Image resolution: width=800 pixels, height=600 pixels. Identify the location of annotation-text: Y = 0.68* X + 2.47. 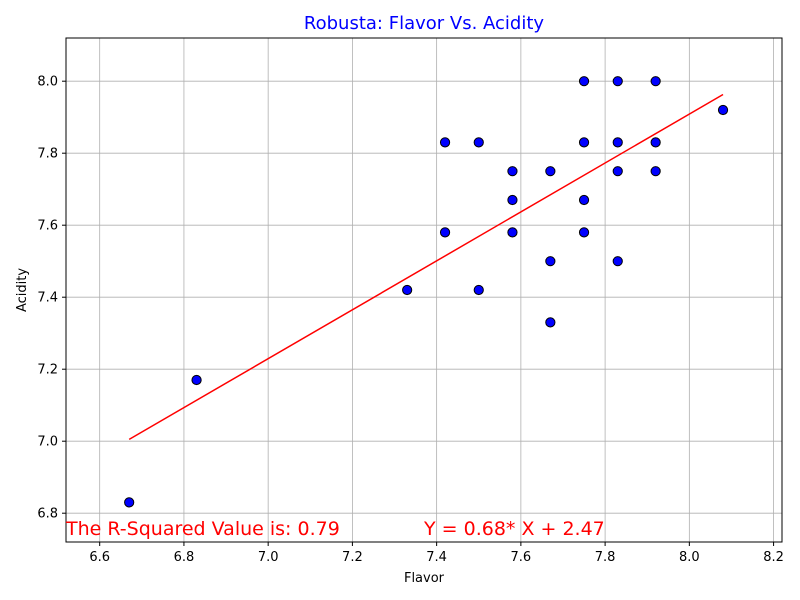
(514, 529).